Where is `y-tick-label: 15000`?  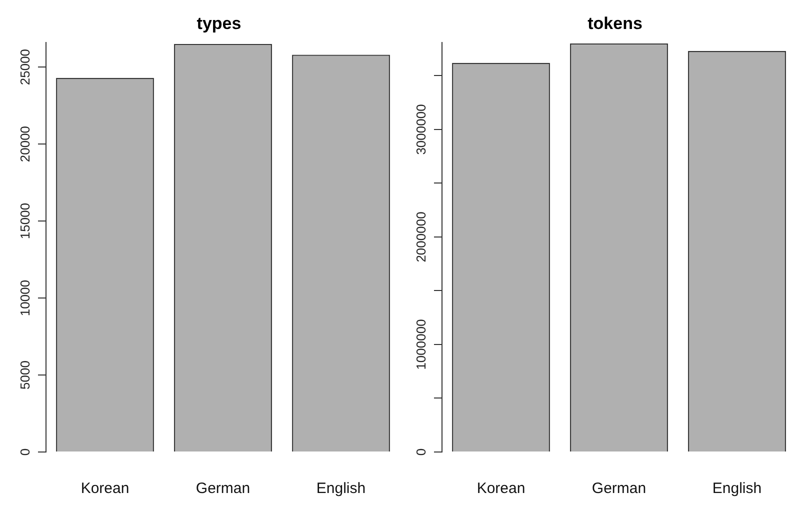 y-tick-label: 15000 is located at coordinates (25, 221).